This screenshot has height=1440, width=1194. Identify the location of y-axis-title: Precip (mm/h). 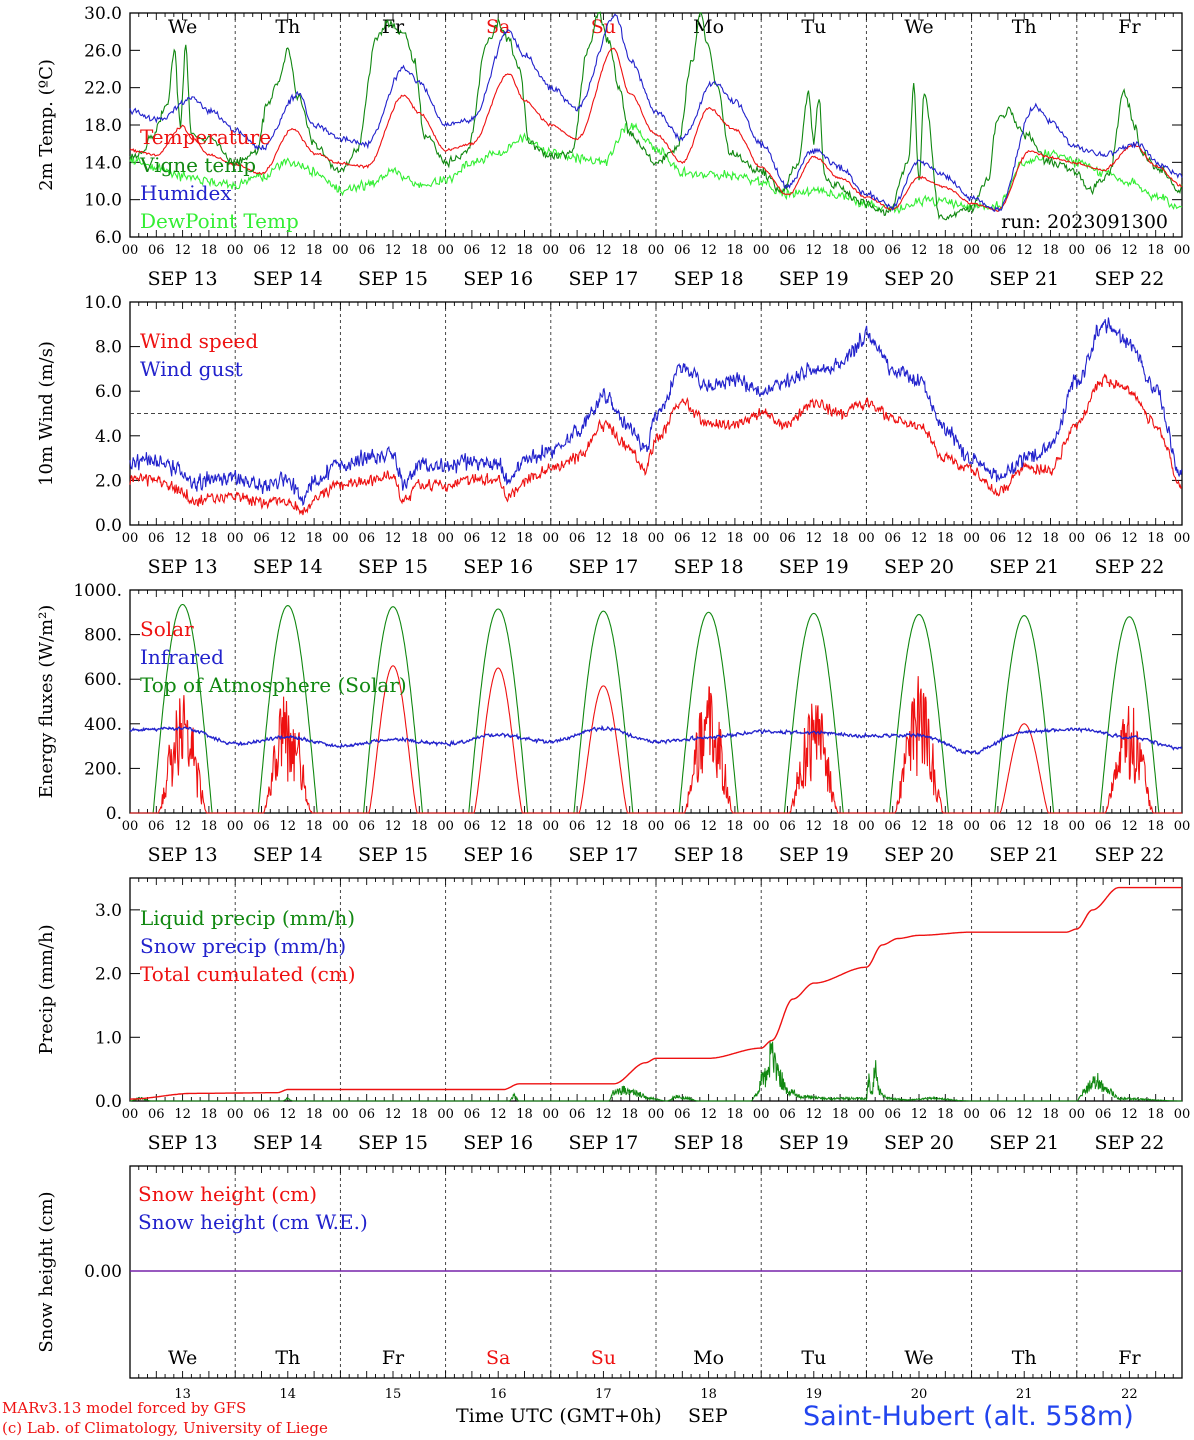
(46, 989).